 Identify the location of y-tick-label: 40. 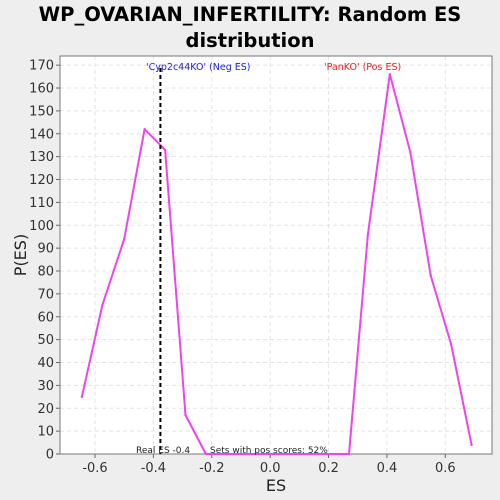
(45, 363).